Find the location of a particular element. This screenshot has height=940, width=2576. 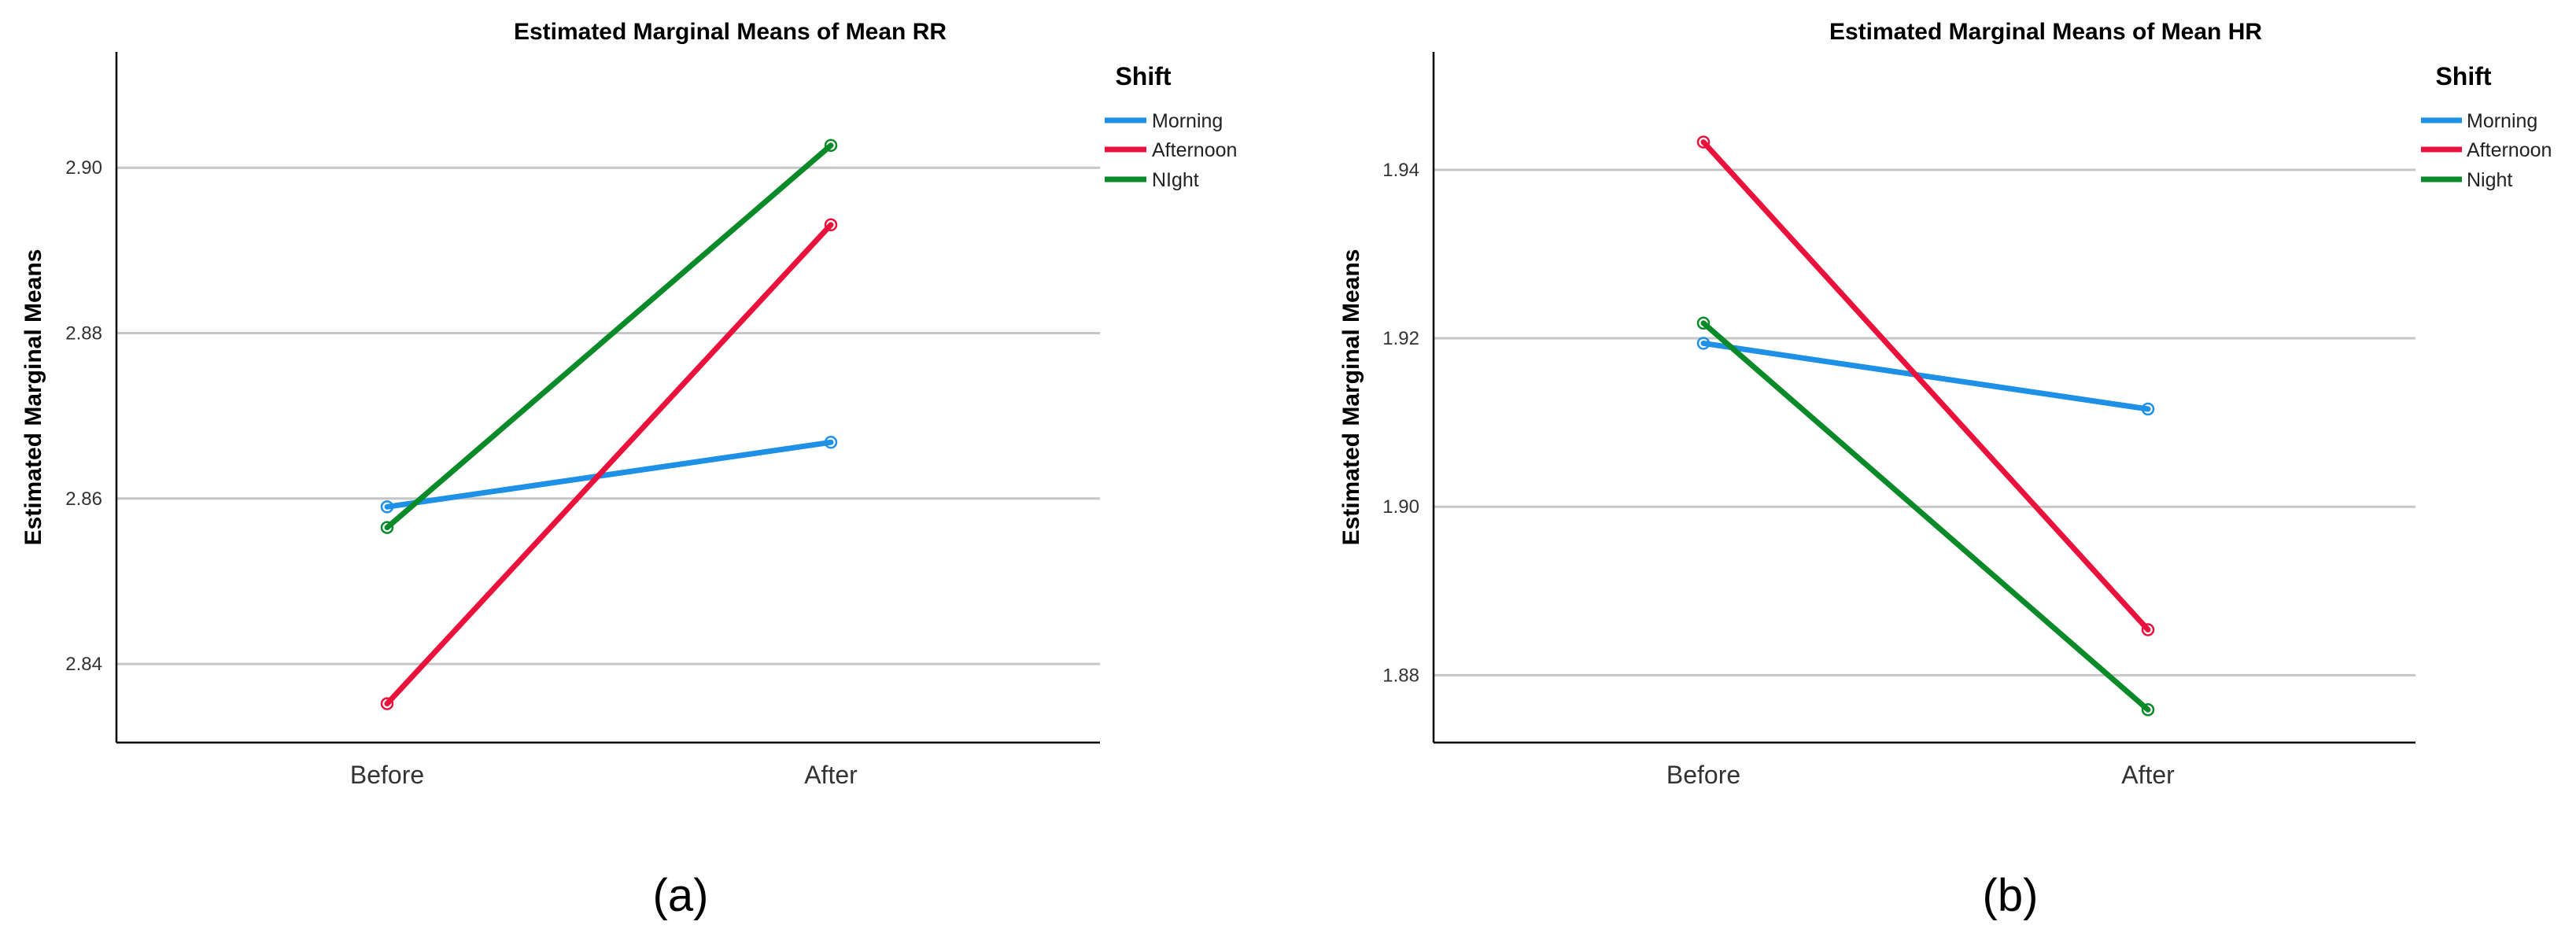

panel-label: (a) is located at coordinates (681, 895).